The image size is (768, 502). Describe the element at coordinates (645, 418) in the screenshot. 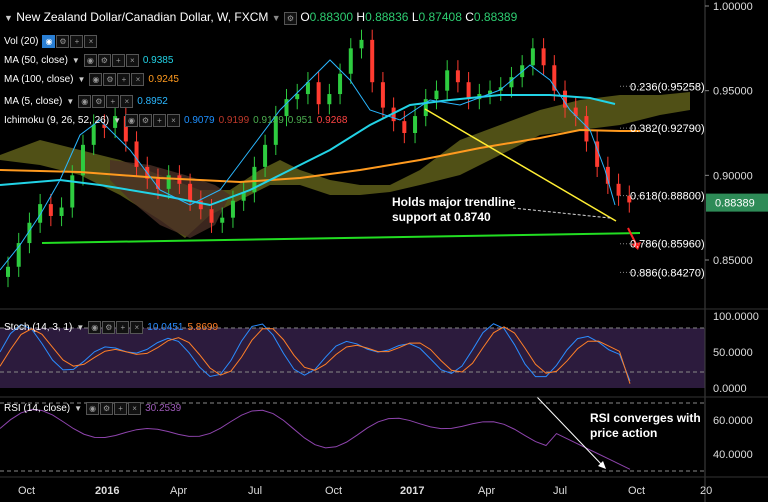

I see `rsi-text-1: RSI converges with` at that location.